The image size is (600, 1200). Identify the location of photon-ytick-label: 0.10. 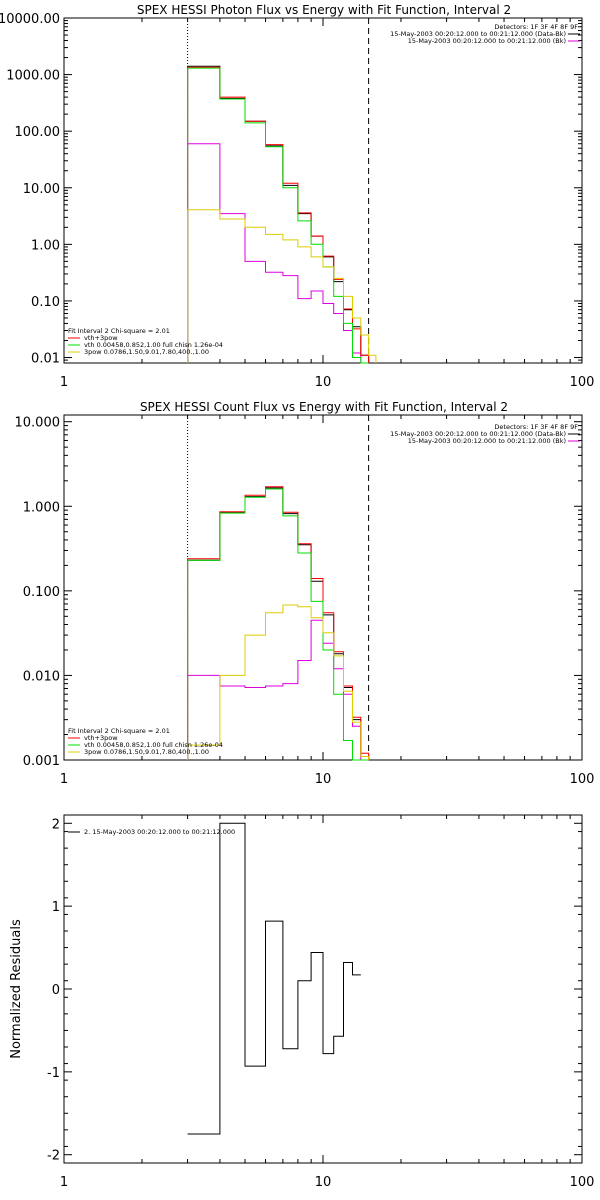
(45, 302).